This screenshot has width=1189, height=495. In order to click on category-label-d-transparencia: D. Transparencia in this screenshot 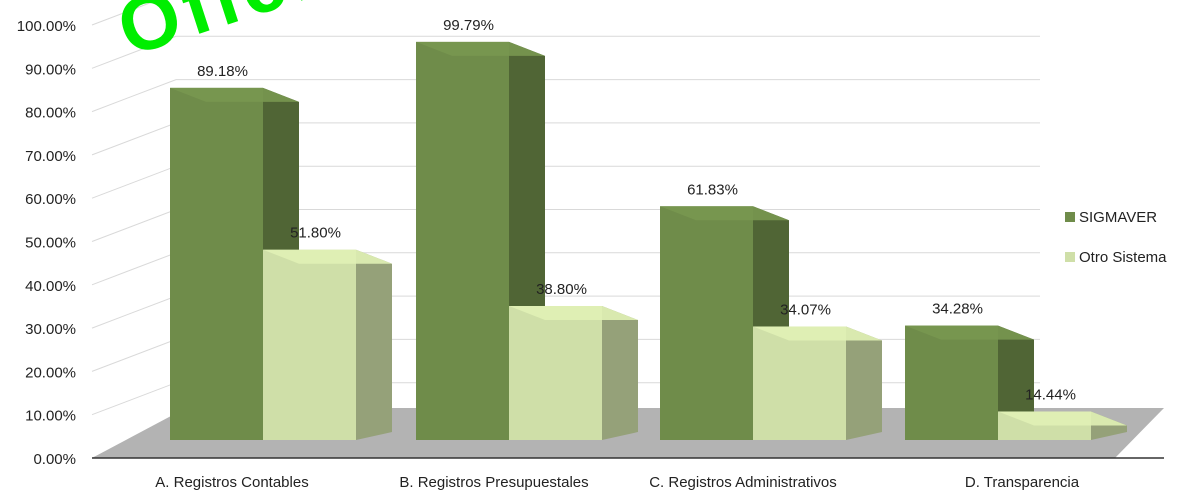, I will do `click(1022, 482)`.